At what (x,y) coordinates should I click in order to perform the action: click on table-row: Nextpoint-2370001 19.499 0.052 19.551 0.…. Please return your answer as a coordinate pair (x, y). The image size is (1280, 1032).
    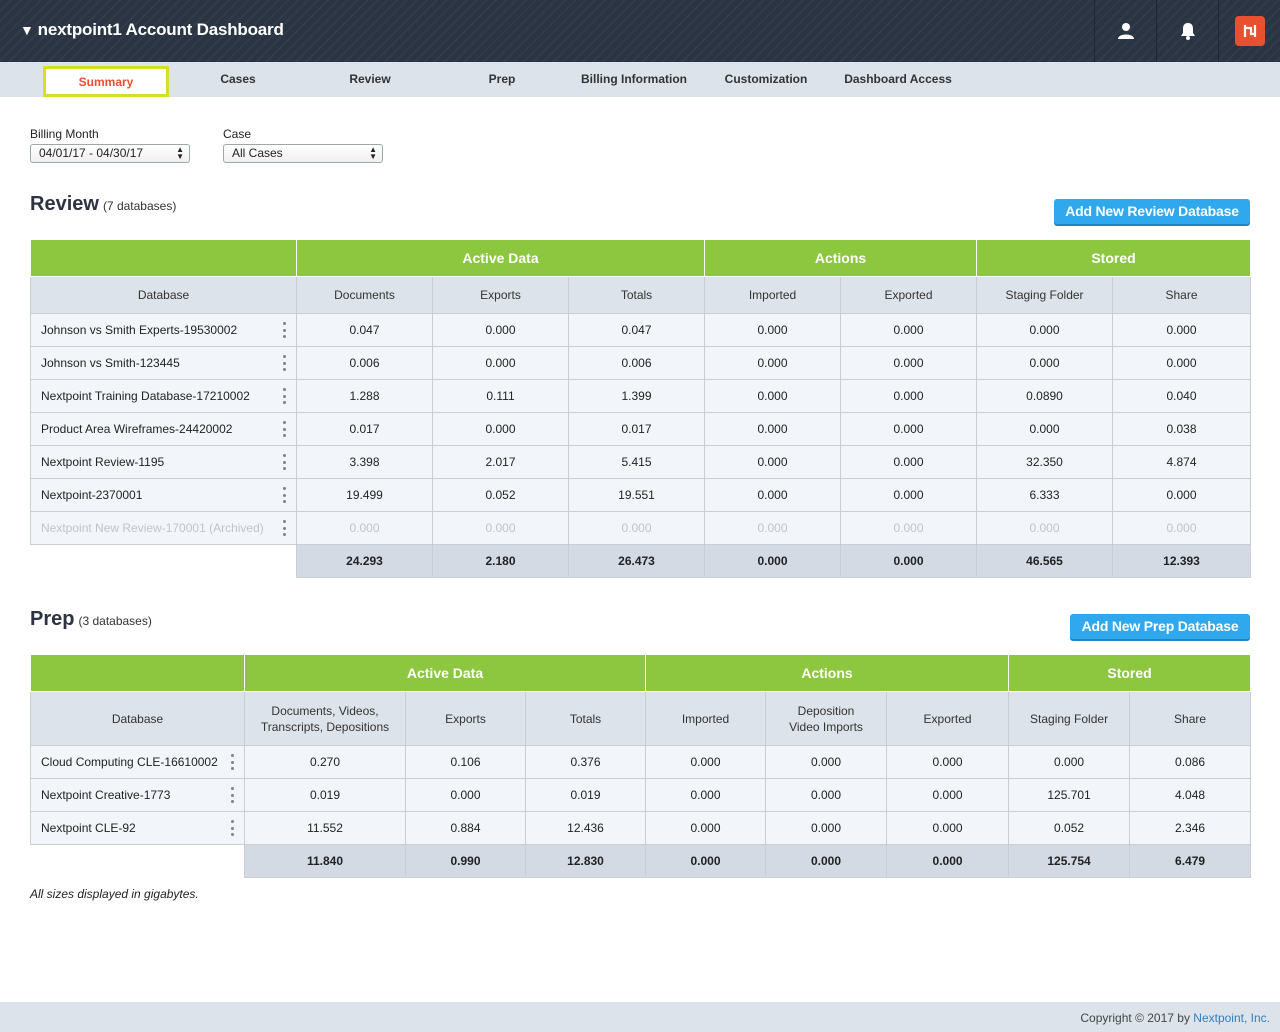
    Looking at the image, I should click on (641, 495).